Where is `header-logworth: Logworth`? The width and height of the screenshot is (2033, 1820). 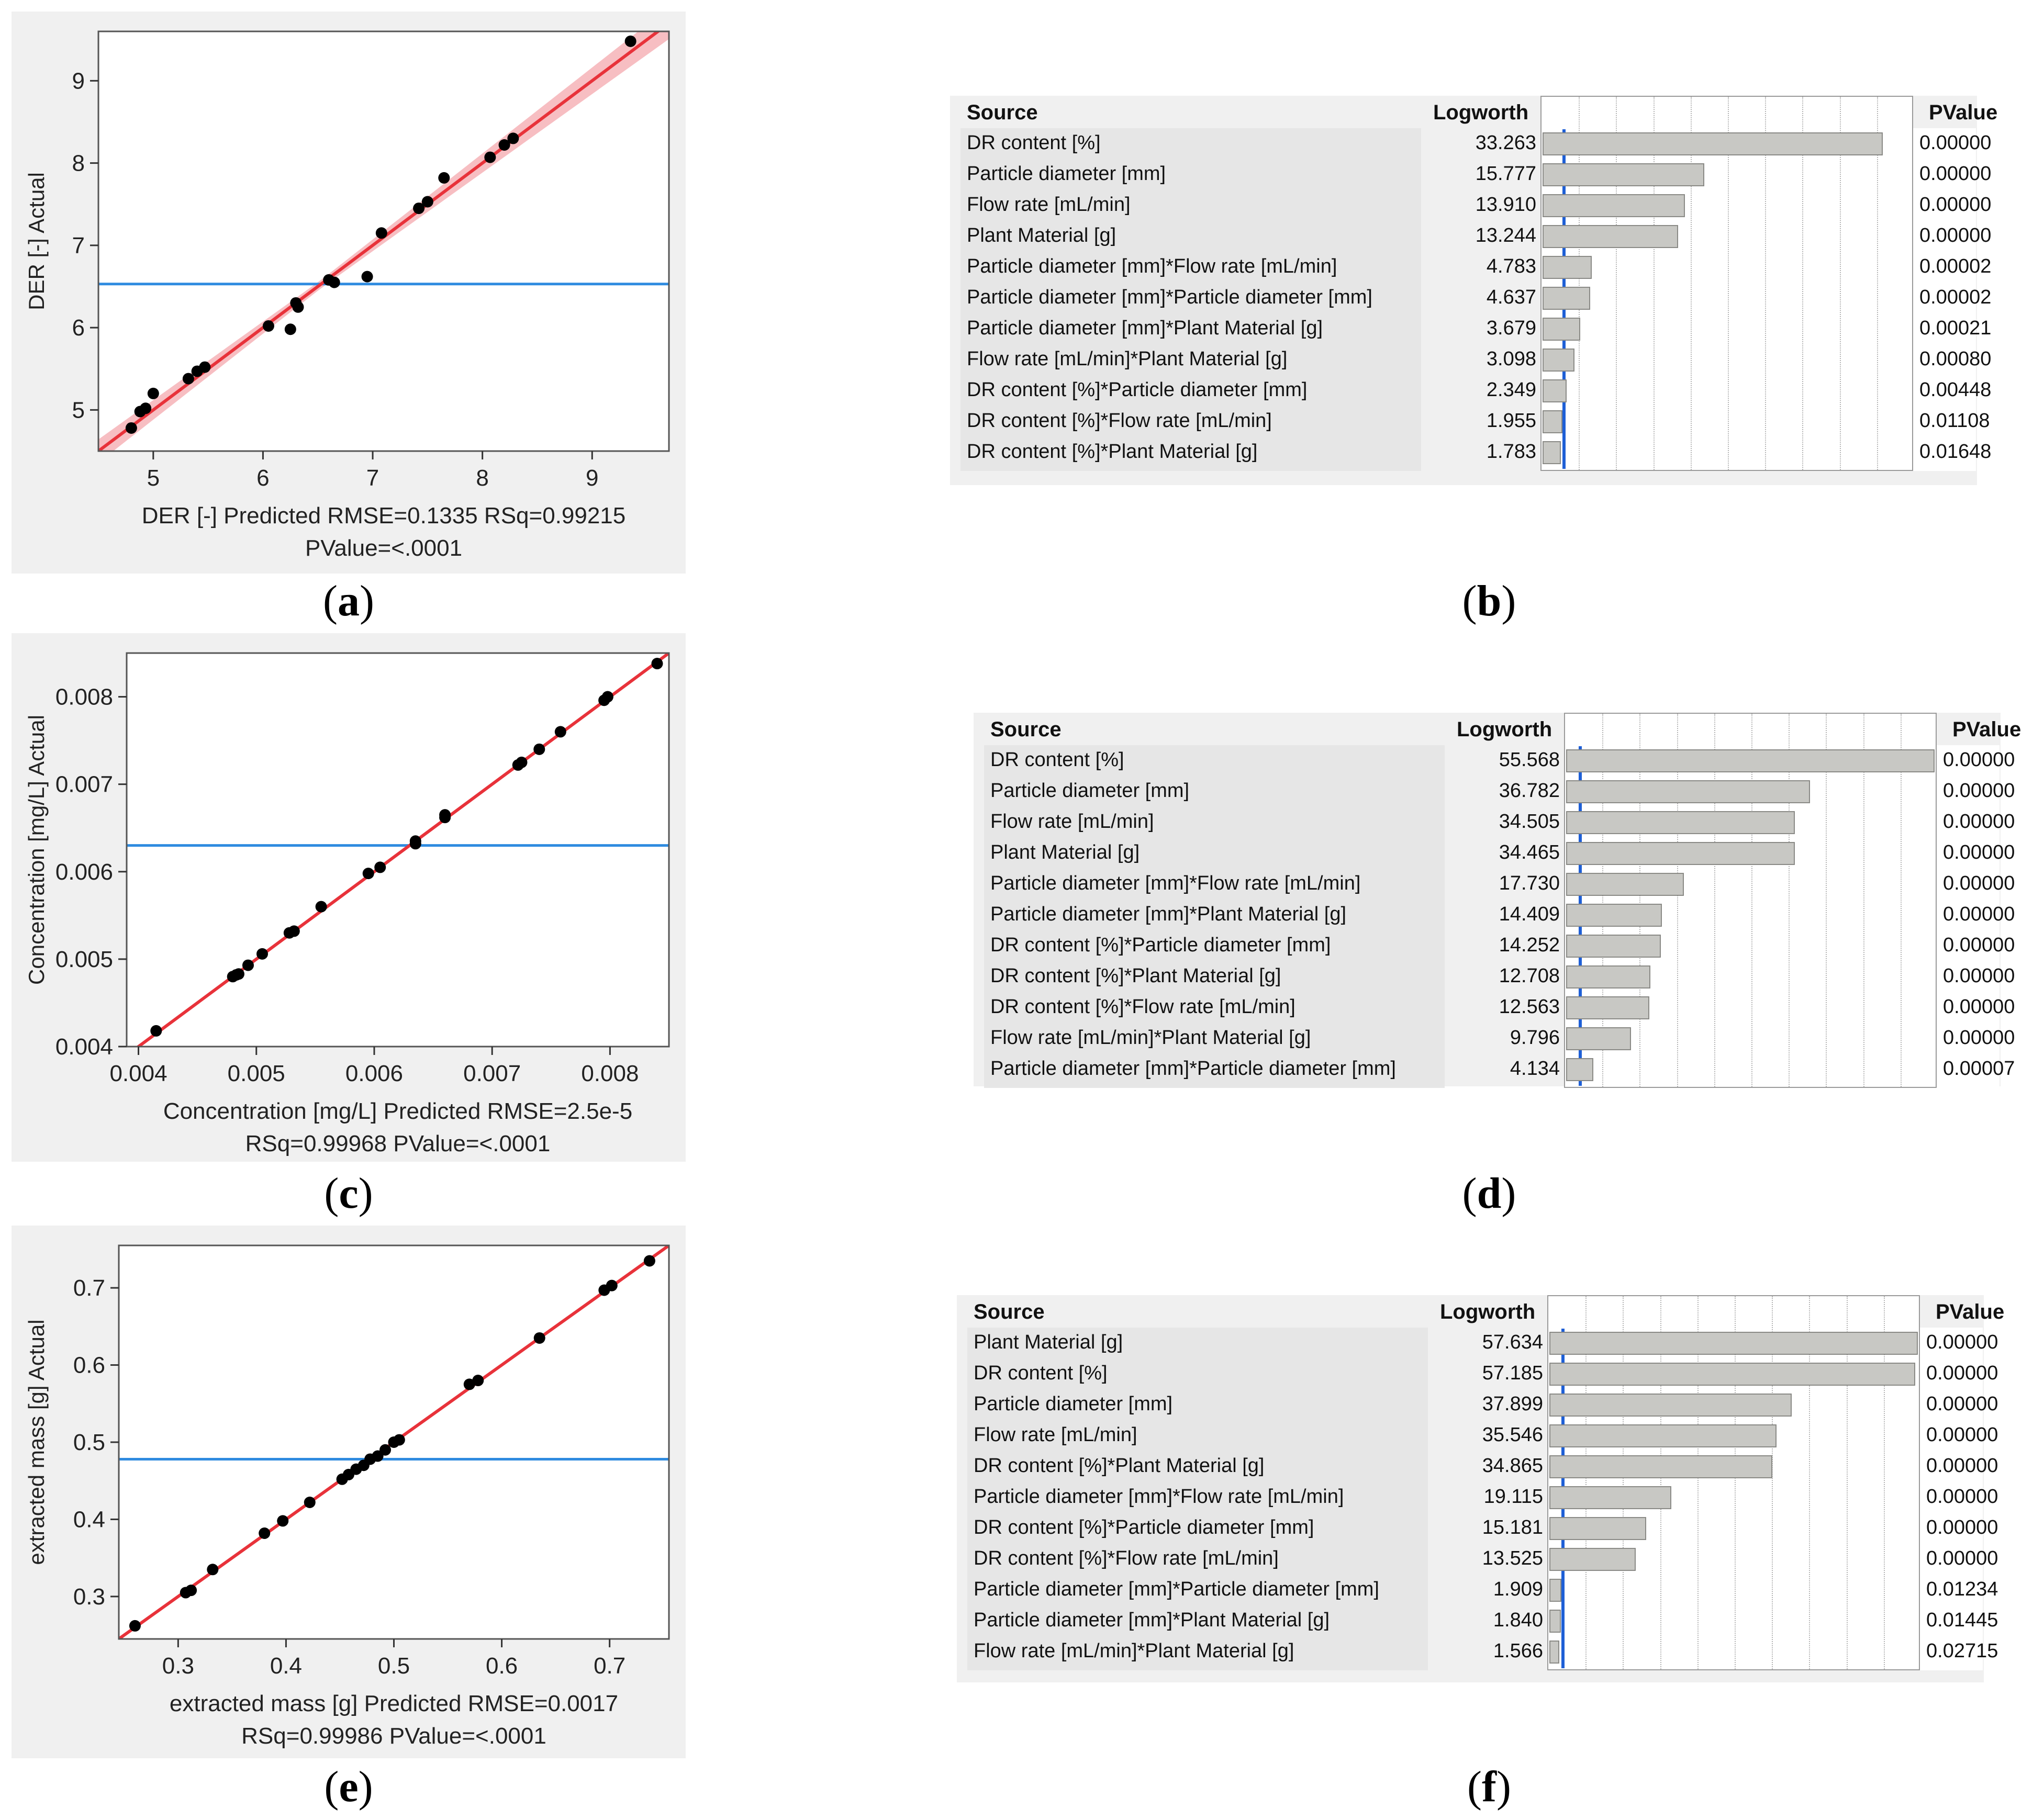
header-logworth: Logworth is located at coordinates (1488, 1311).